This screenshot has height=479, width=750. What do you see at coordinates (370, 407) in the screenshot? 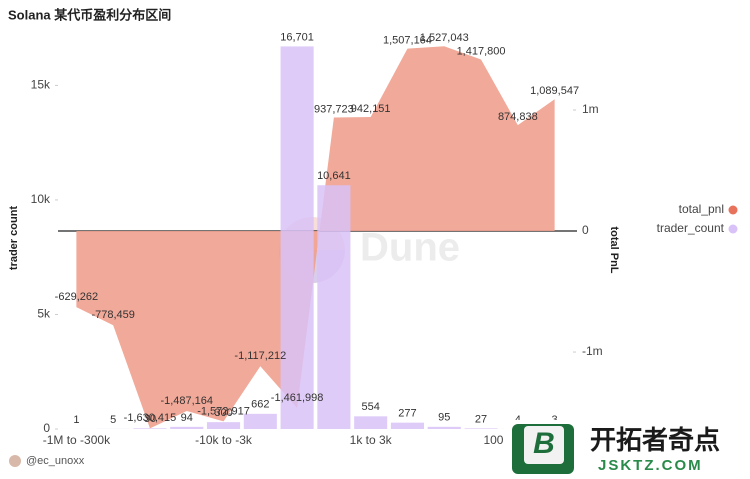
I see `data-label: 554` at bounding box center [370, 407].